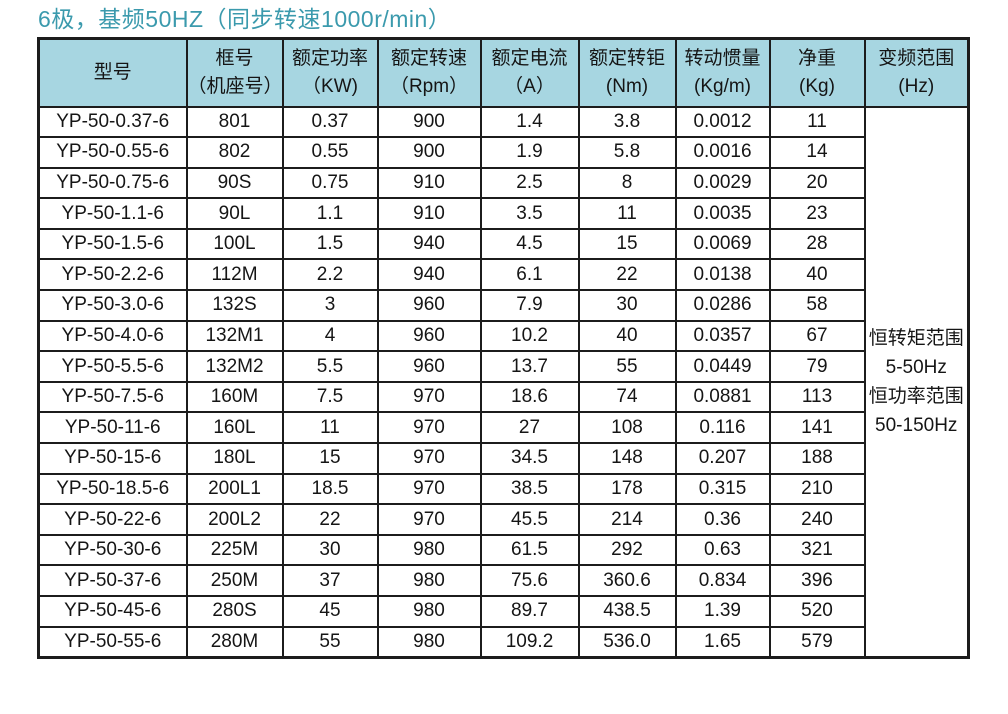  What do you see at coordinates (722, 611) in the screenshot?
I see `cell-inertia: 1.39` at bounding box center [722, 611].